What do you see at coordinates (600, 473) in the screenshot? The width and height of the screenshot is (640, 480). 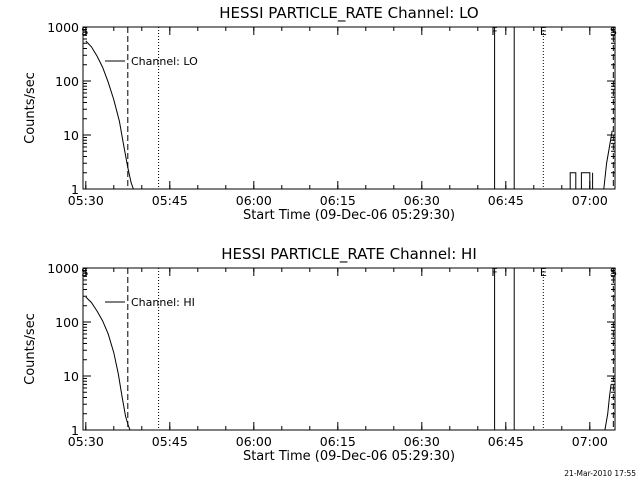 I see `plot-timestamp: 21-Mar-2010 17:55` at bounding box center [600, 473].